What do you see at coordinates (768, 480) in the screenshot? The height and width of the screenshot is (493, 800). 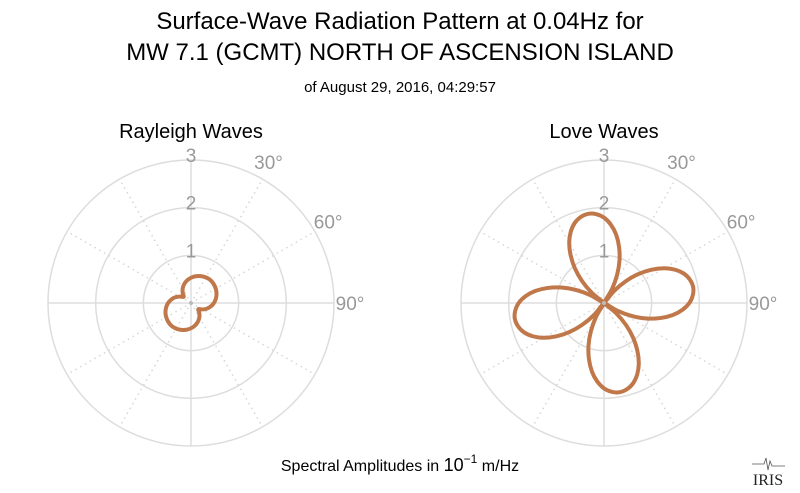 I see `iris-logo-text: IRIS` at bounding box center [768, 480].